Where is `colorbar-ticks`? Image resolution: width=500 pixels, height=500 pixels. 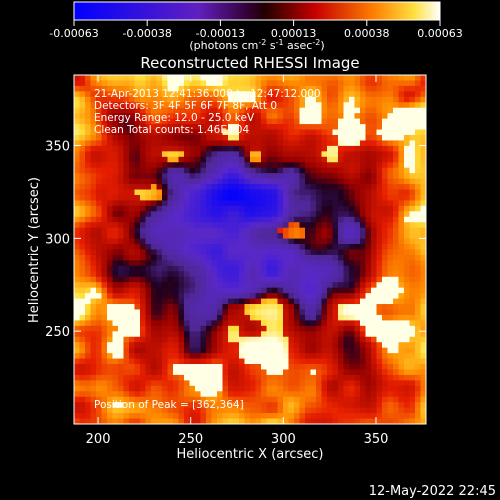 colorbar-ticks is located at coordinates (257, 23).